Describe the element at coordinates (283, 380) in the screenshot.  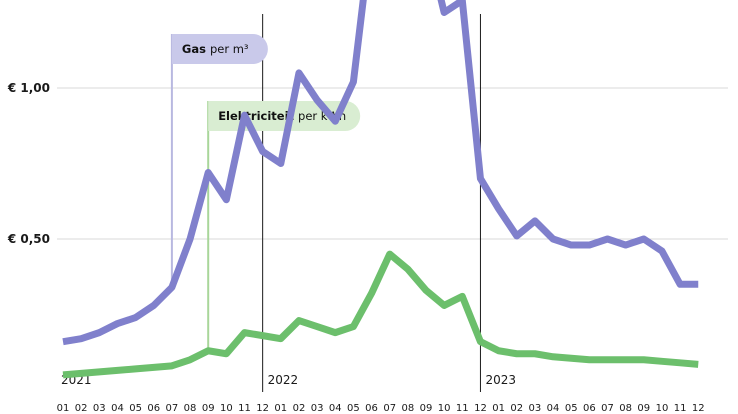
I see `year-label: 2022` at that location.